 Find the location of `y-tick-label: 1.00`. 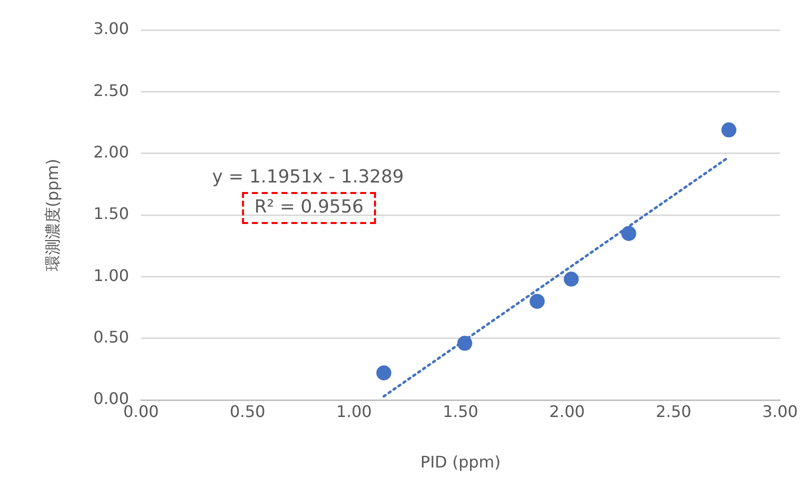

y-tick-label: 1.00 is located at coordinates (111, 275).